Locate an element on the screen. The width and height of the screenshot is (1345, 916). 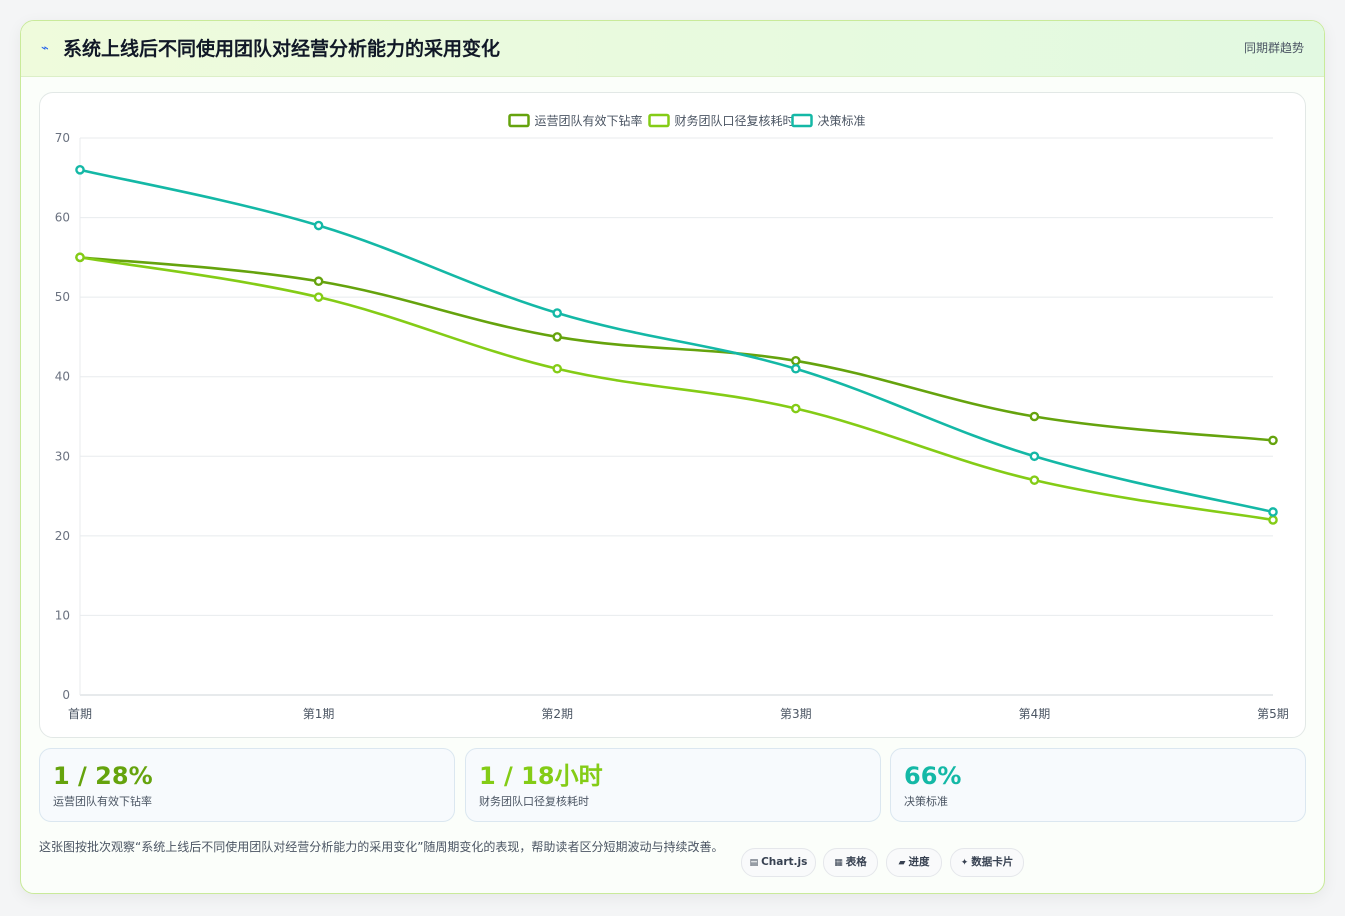
stat-value: 66% is located at coordinates (933, 776).